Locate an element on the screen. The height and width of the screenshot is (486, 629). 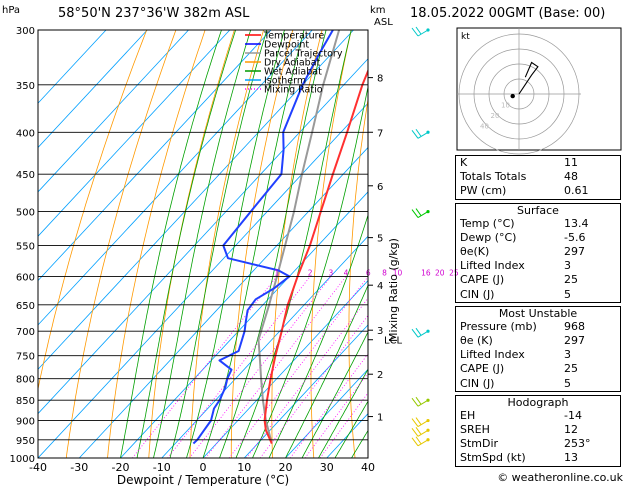
surface-title: Surface is located at coordinates (538, 210).